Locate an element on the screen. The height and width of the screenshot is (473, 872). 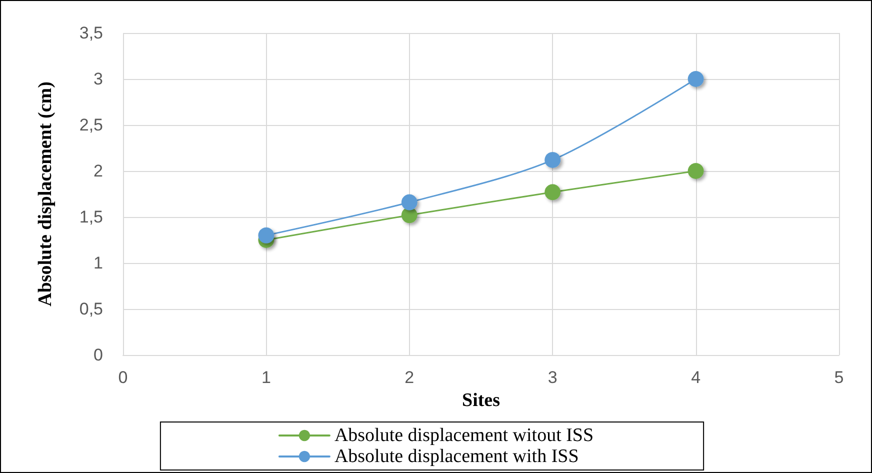
x-axis-title: Sites is located at coordinates (481, 400).